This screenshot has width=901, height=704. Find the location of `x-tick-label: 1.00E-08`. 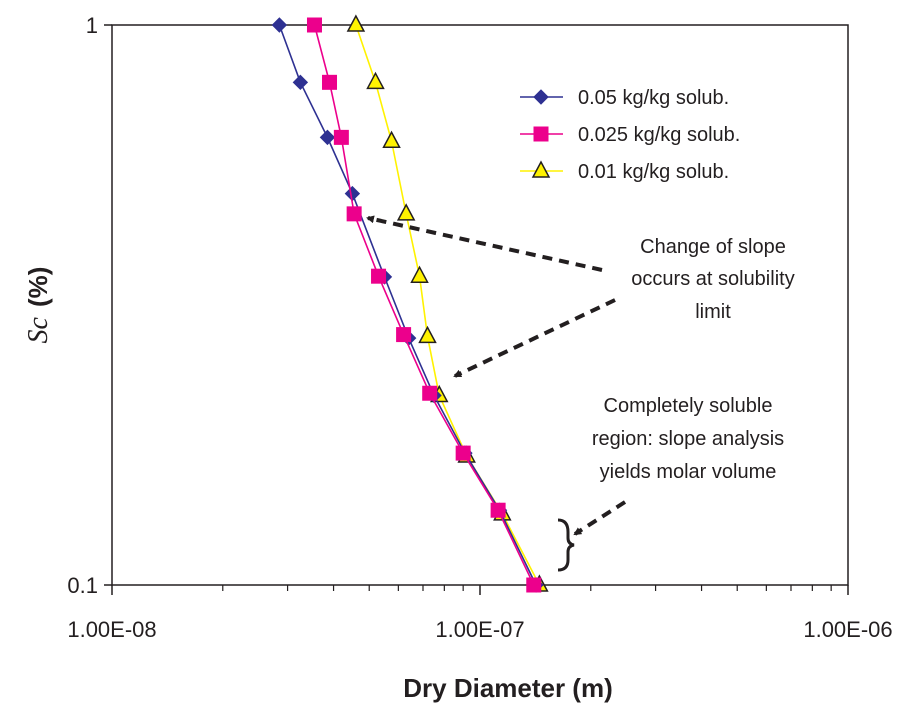

x-tick-label: 1.00E-08 is located at coordinates (111, 629).